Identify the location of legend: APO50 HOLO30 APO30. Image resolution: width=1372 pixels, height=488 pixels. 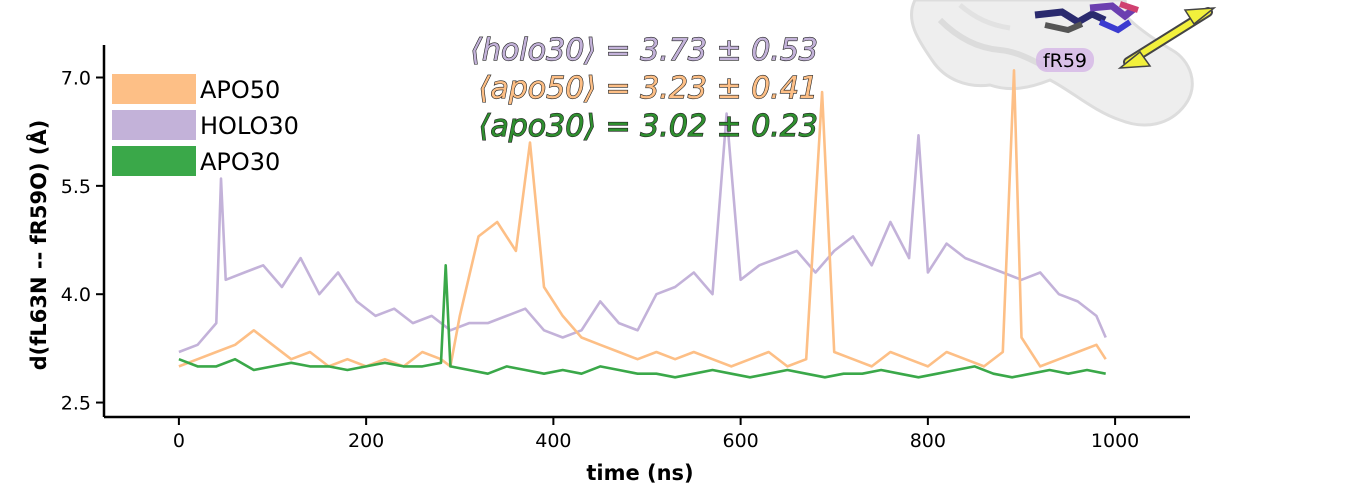
(205, 125).